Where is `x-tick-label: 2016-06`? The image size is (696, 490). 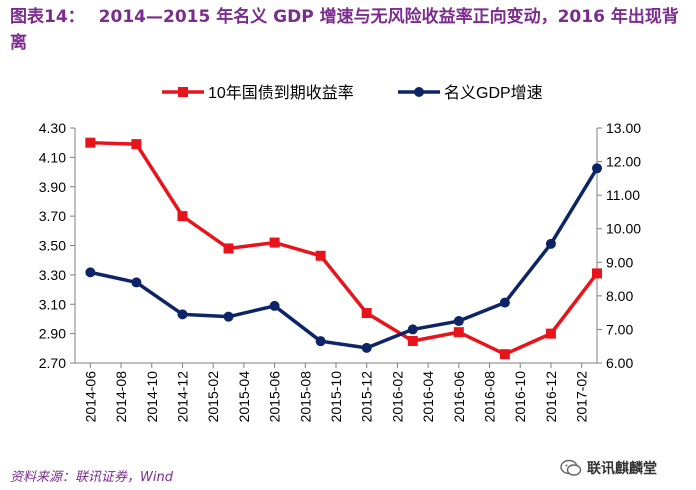
x-tick-label: 2016-06 is located at coordinates (459, 397).